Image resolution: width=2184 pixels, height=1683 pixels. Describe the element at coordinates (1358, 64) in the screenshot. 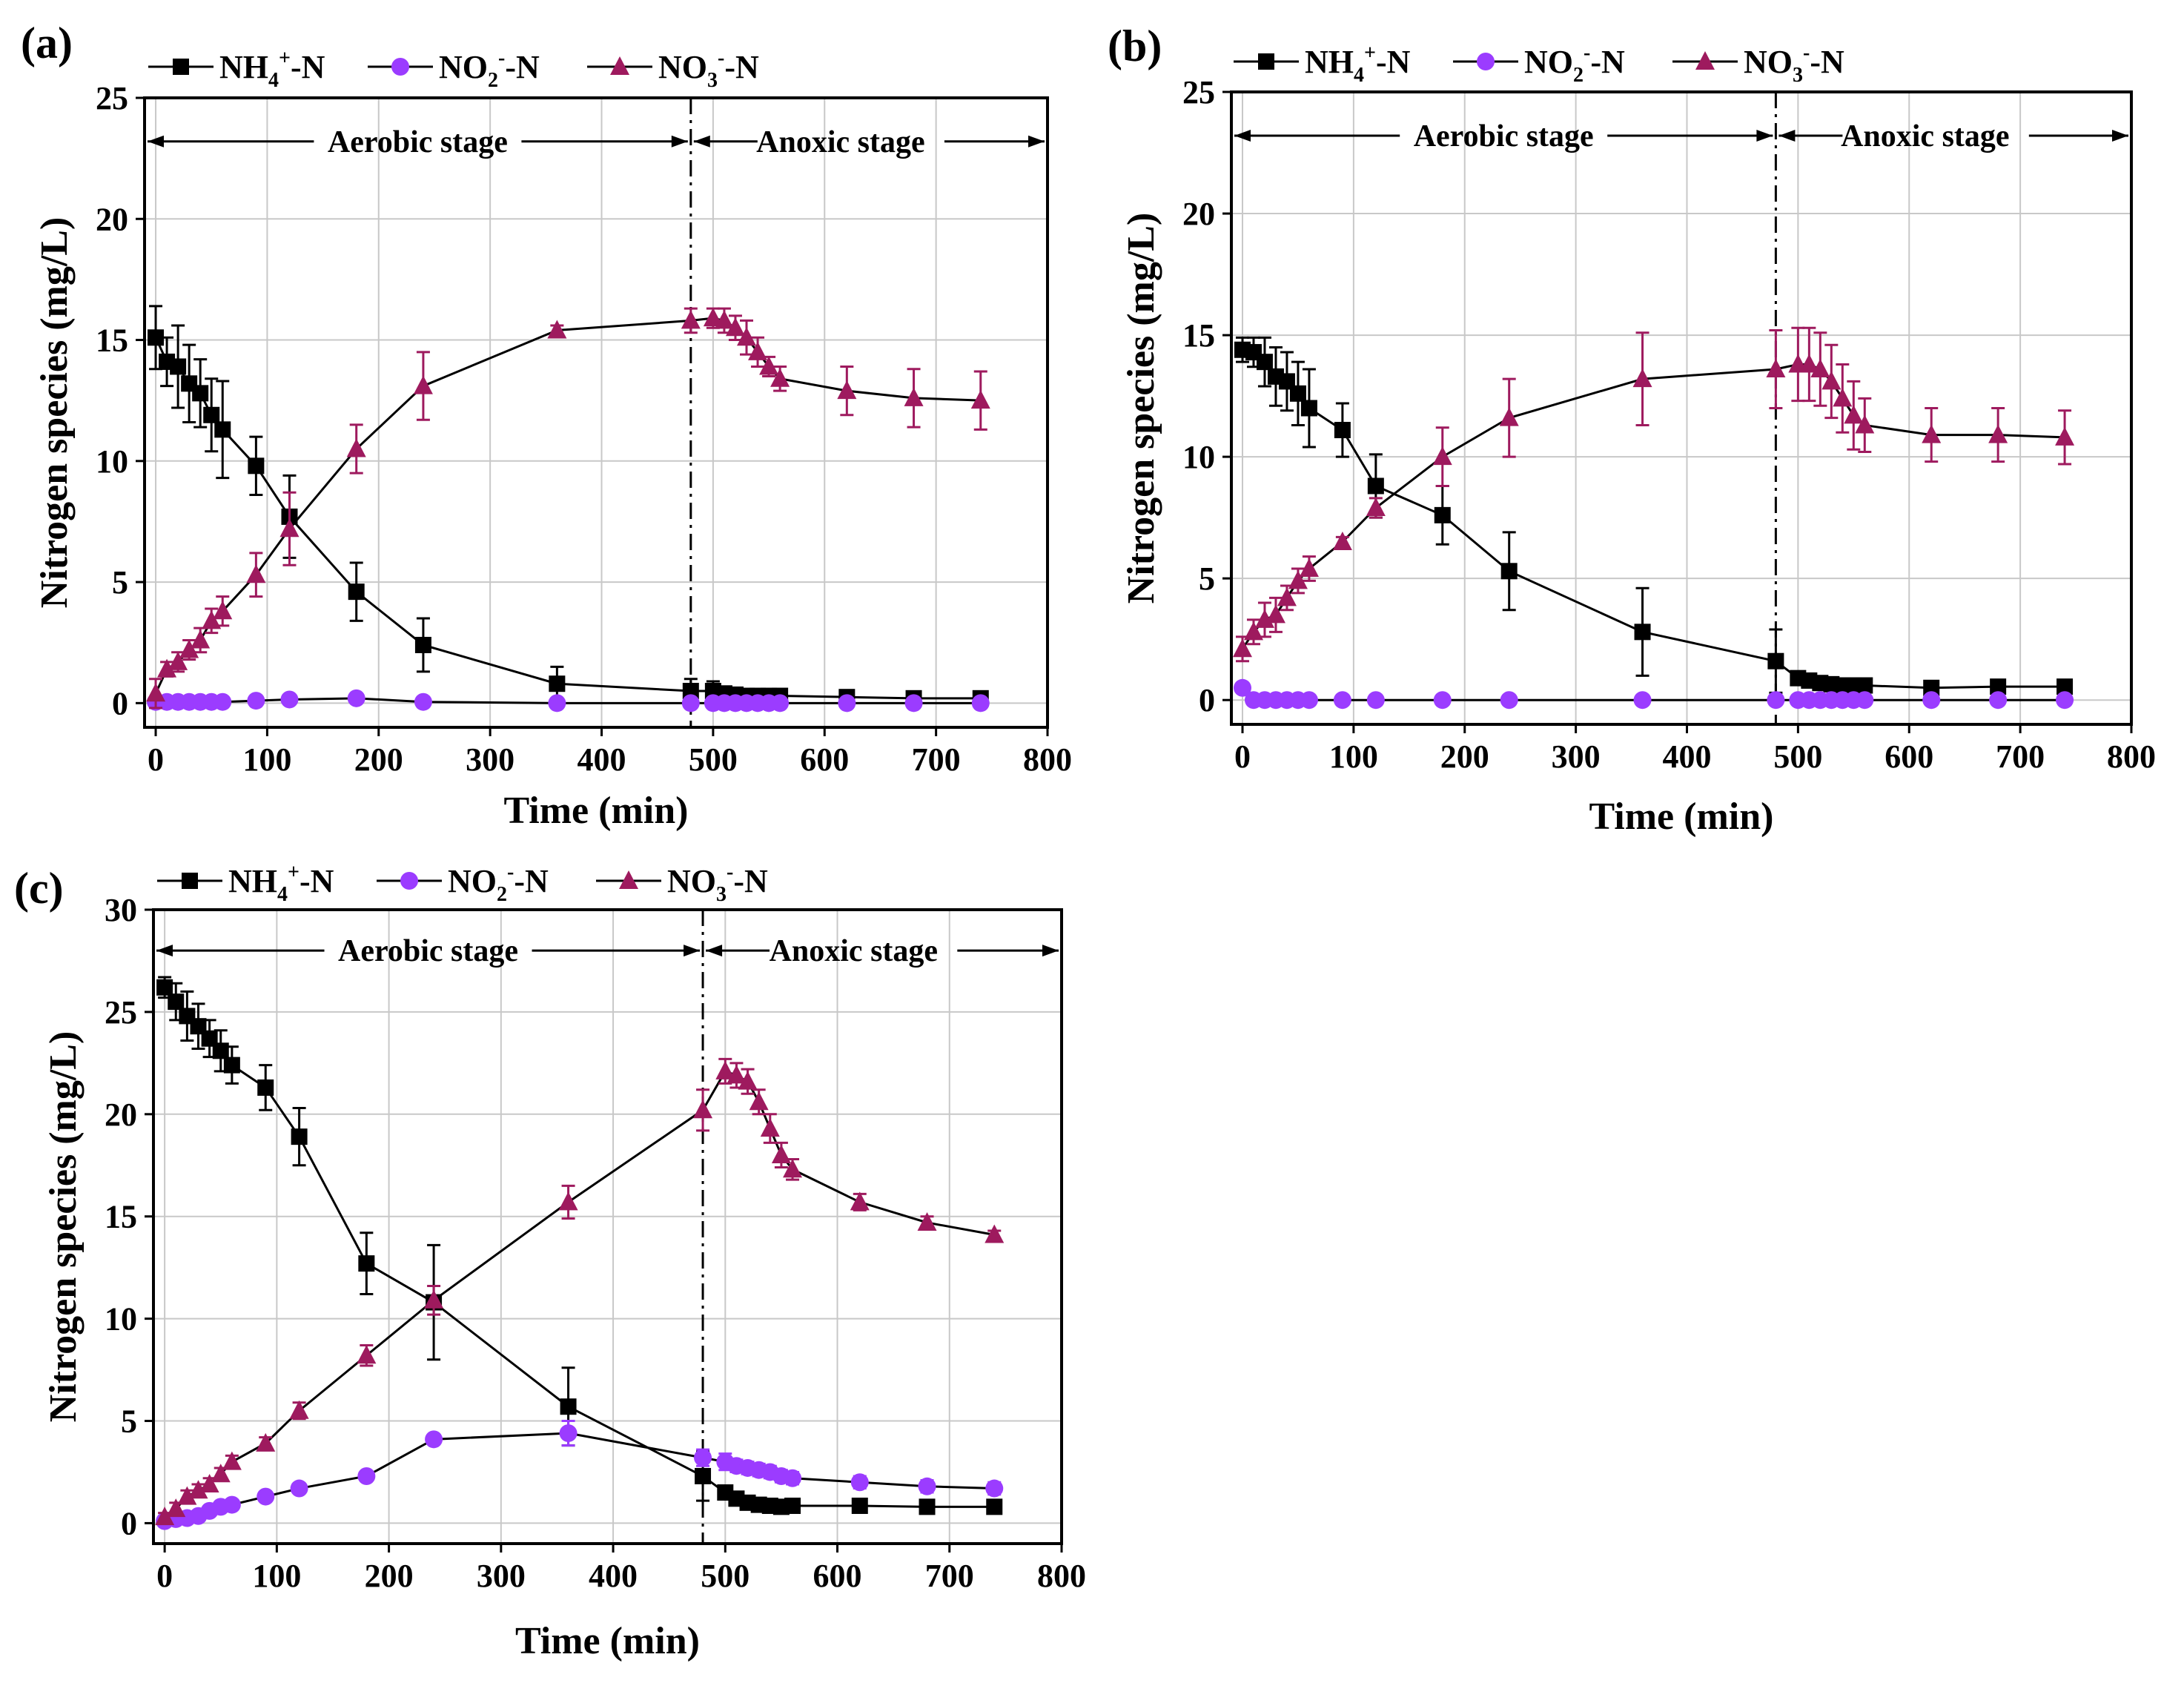

I see `legend-label-nh4: NH4+-N` at that location.